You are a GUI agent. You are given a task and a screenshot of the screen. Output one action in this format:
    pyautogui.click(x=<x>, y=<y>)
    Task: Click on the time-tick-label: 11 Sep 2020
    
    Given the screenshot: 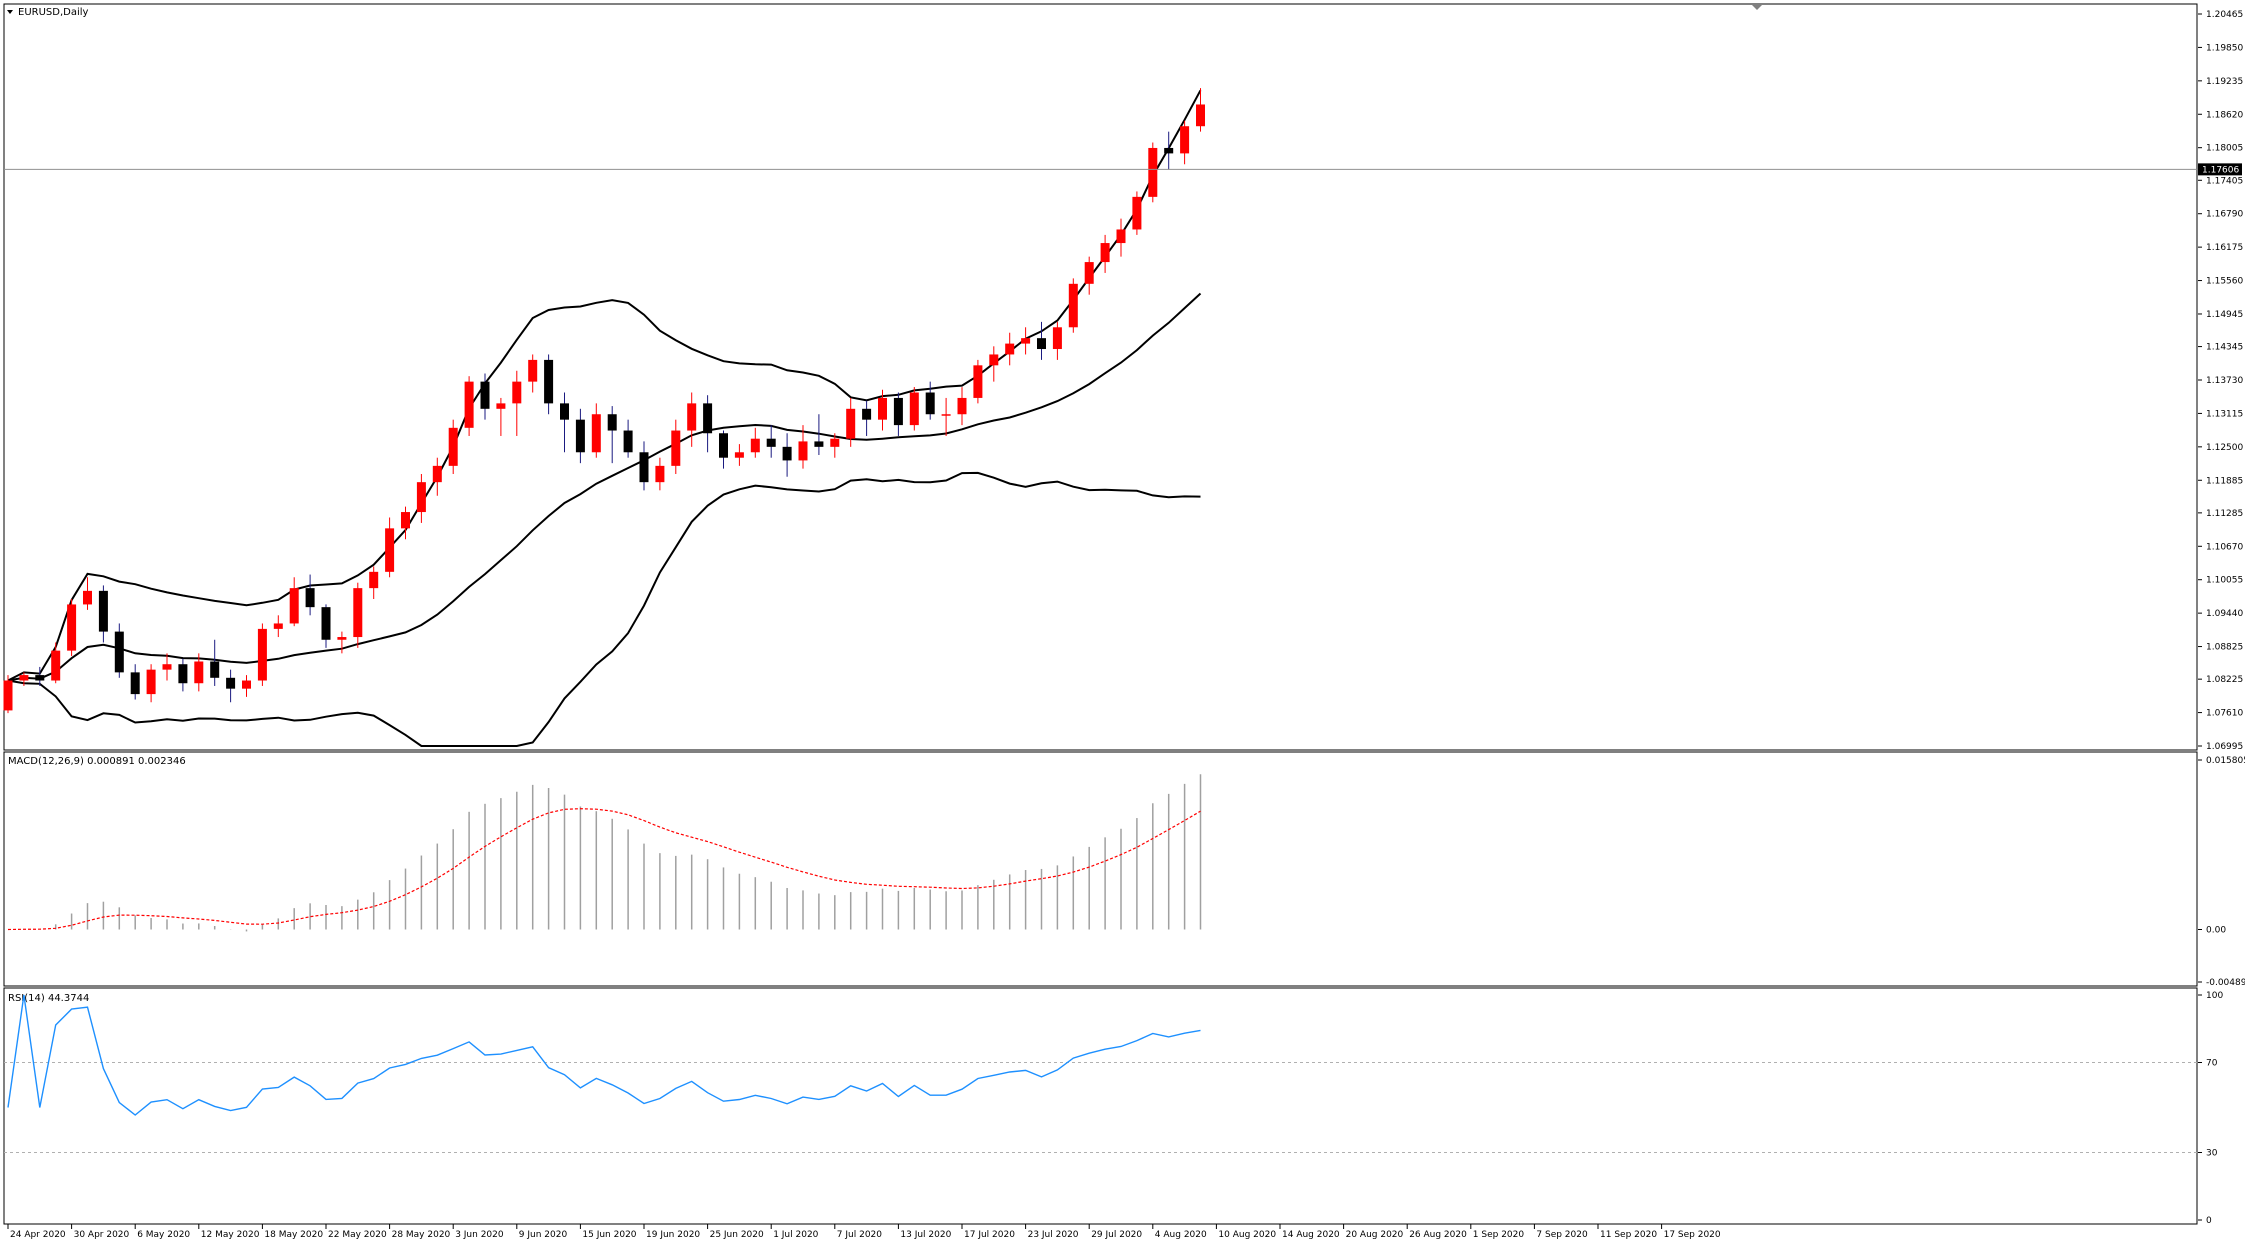 What is the action you would take?
    pyautogui.click(x=1628, y=1235)
    